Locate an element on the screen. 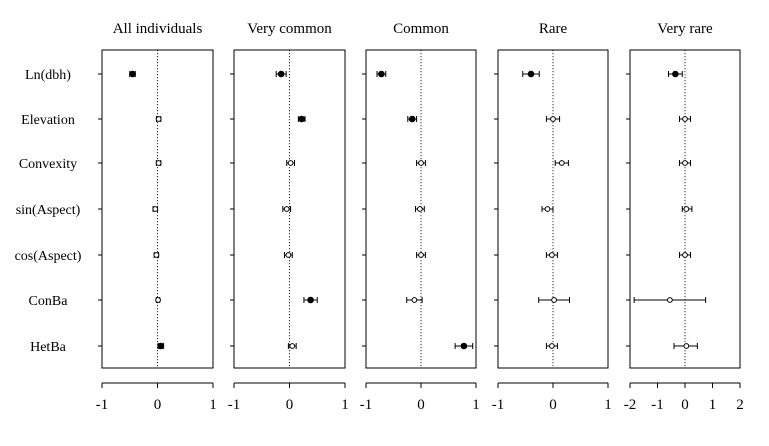 This screenshot has width=769, height=446. point-very-common-cos-aspect is located at coordinates (288, 255).